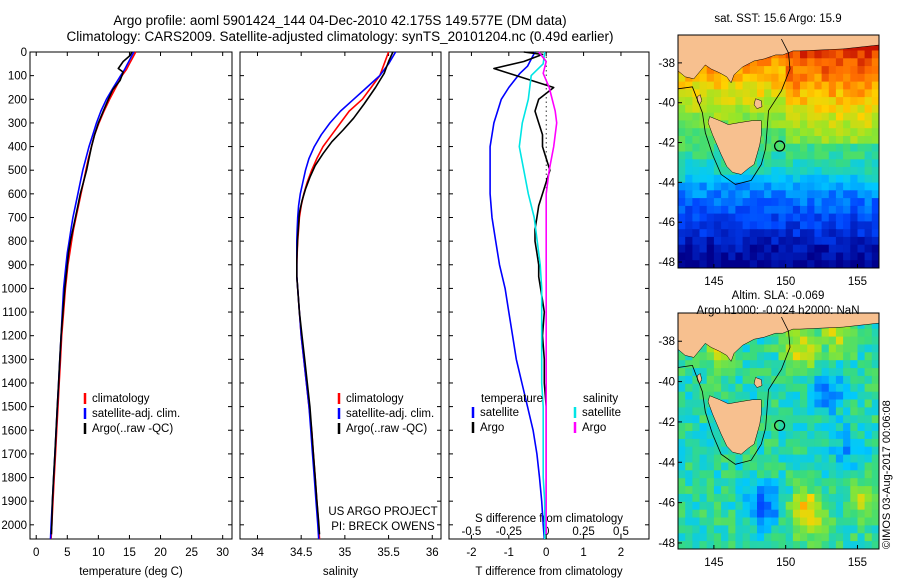  I want to click on sst_map-frame, so click(778, 151).